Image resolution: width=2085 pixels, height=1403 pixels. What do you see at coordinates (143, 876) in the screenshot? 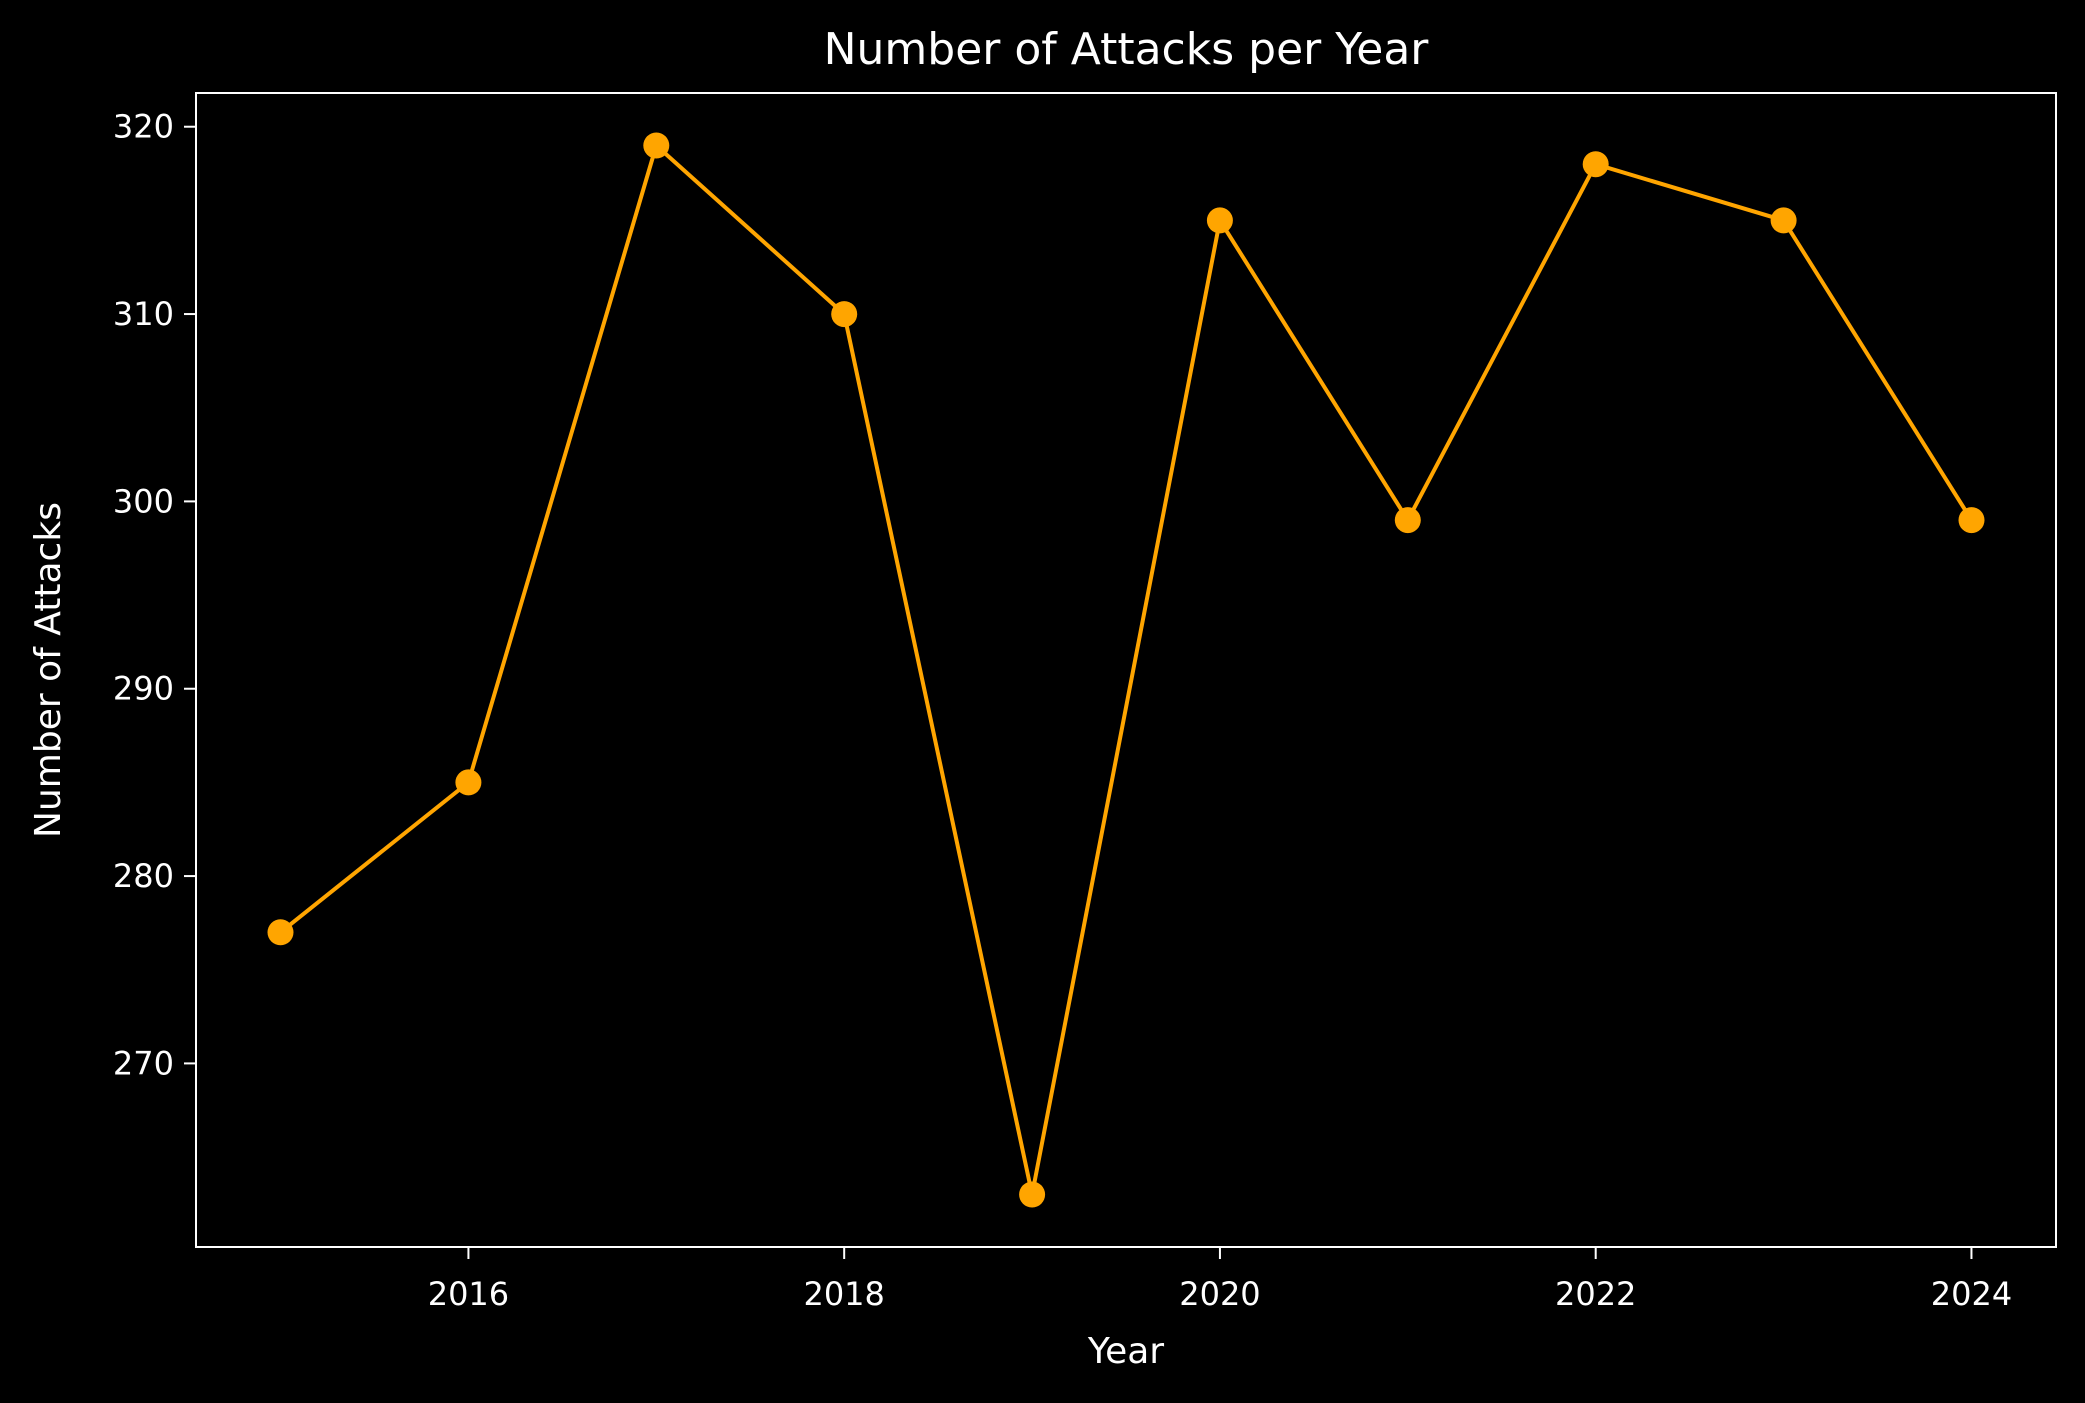
I see `y-tick-label: 280` at bounding box center [143, 876].